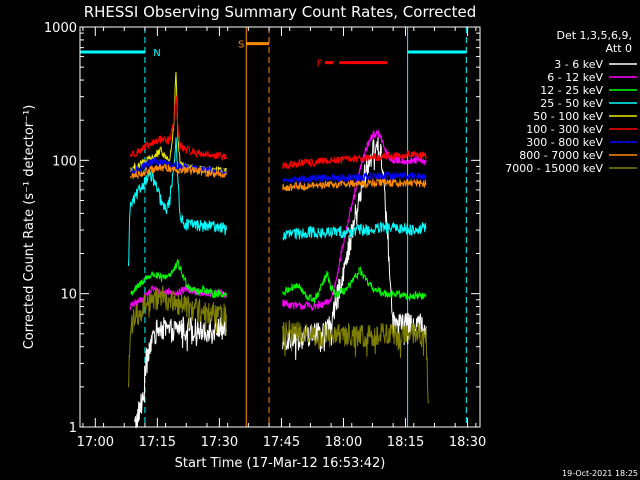 The image size is (640, 480). Describe the element at coordinates (241, 45) in the screenshot. I see `saa-label: S` at that location.